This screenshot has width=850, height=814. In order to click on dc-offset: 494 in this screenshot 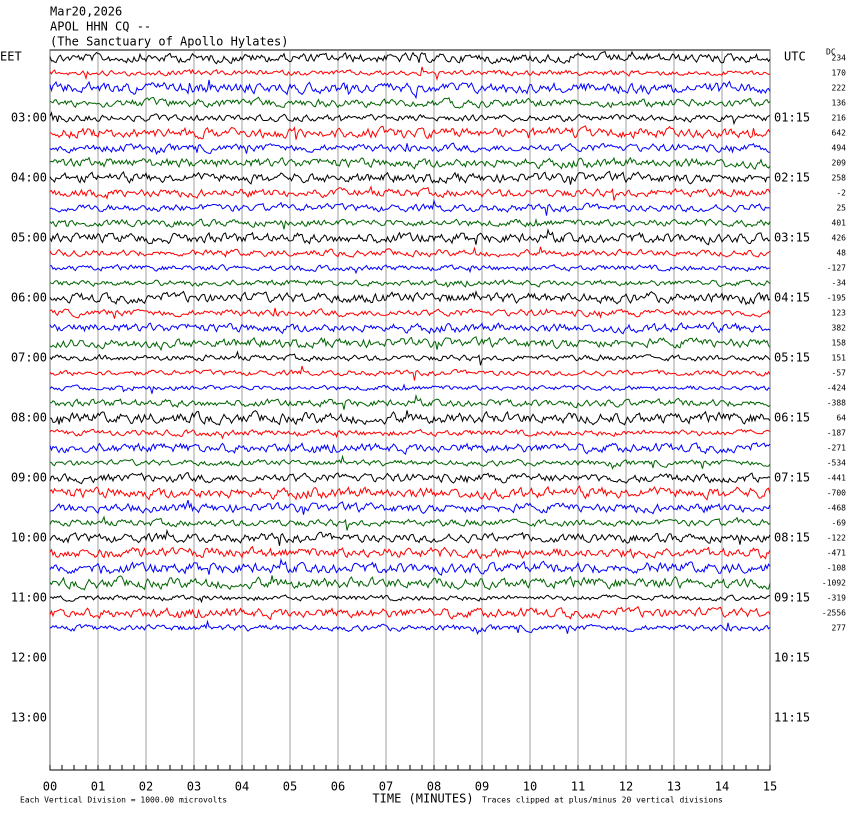, I will do `click(839, 148)`.